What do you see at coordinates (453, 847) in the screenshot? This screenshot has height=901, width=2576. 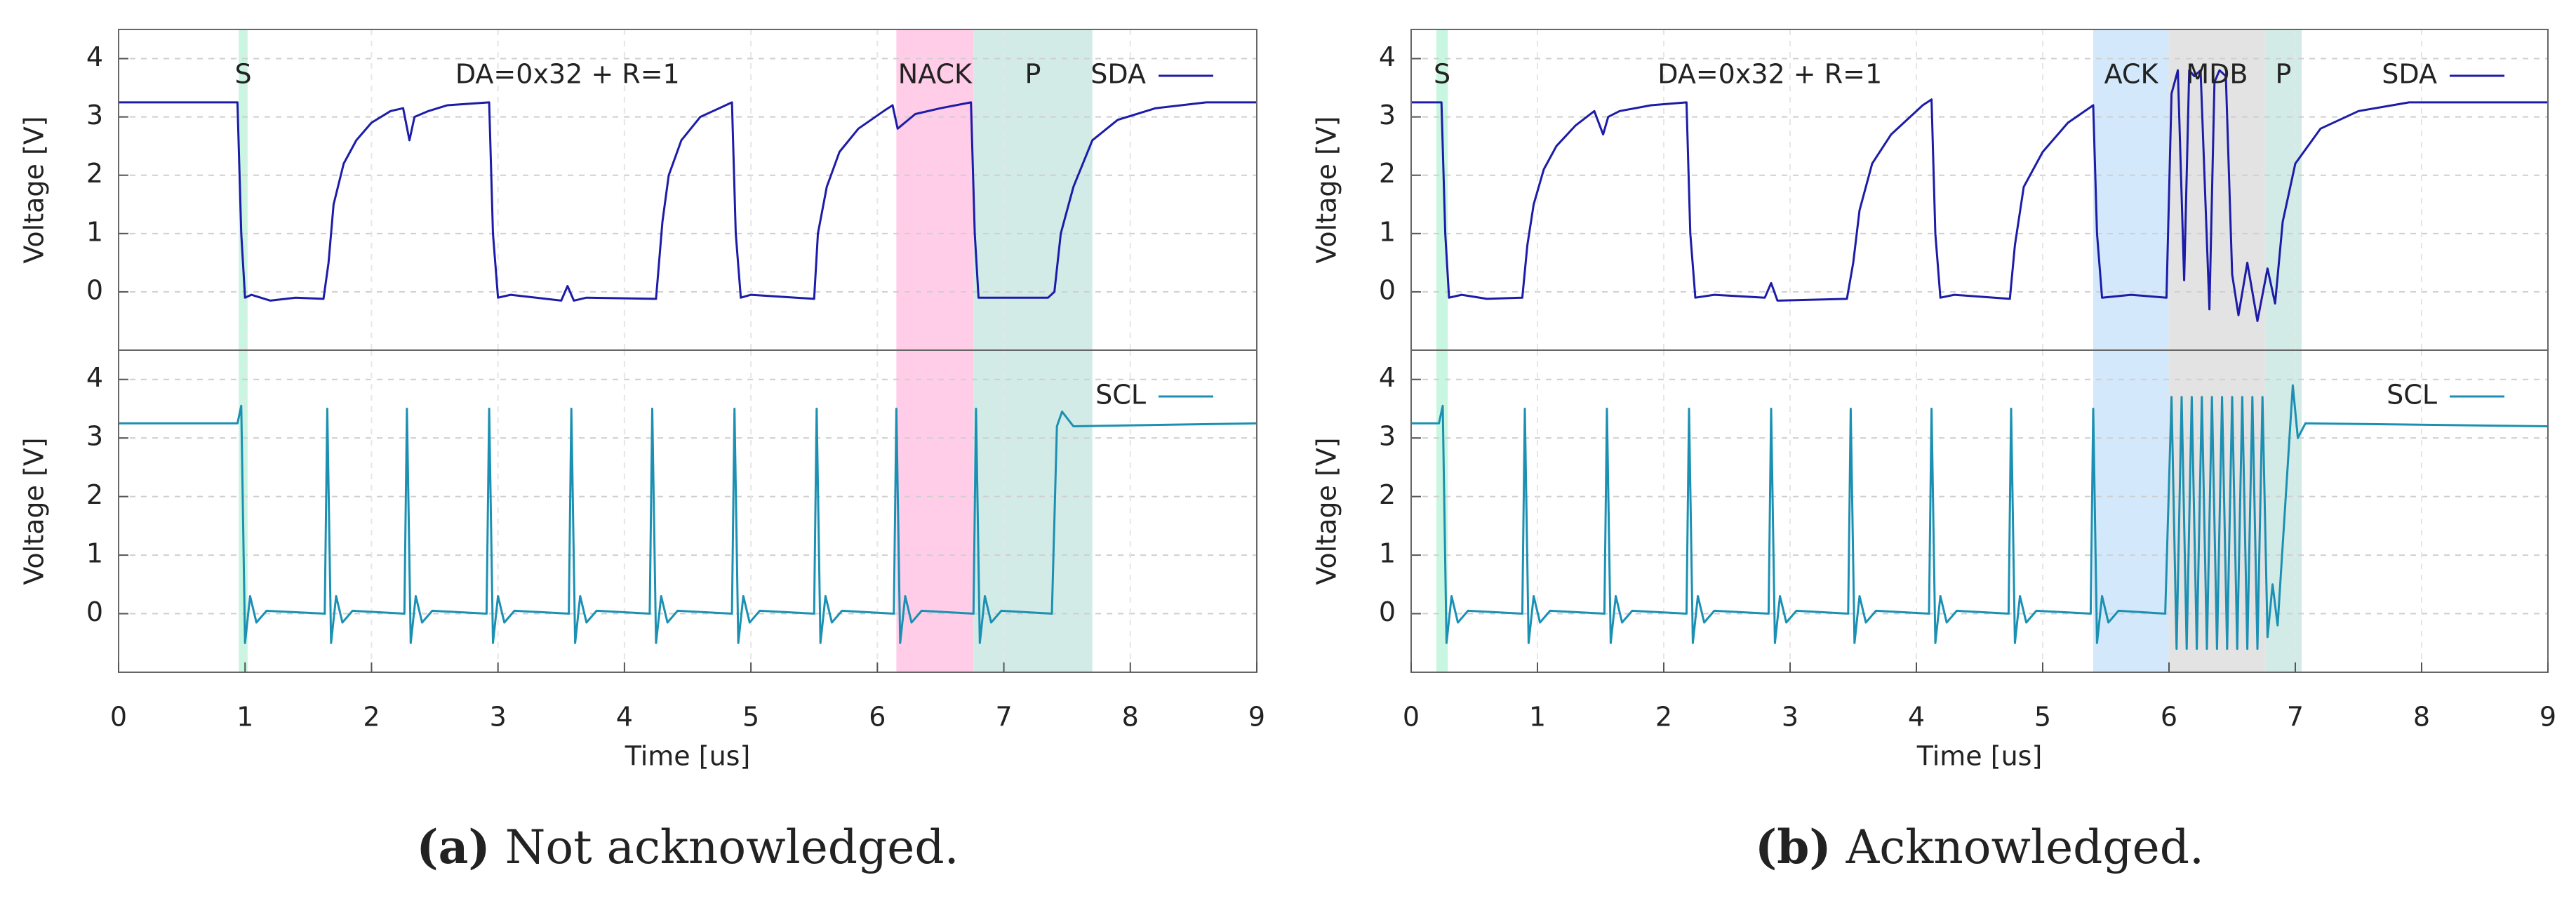 I see `caption-label: (a)` at bounding box center [453, 847].